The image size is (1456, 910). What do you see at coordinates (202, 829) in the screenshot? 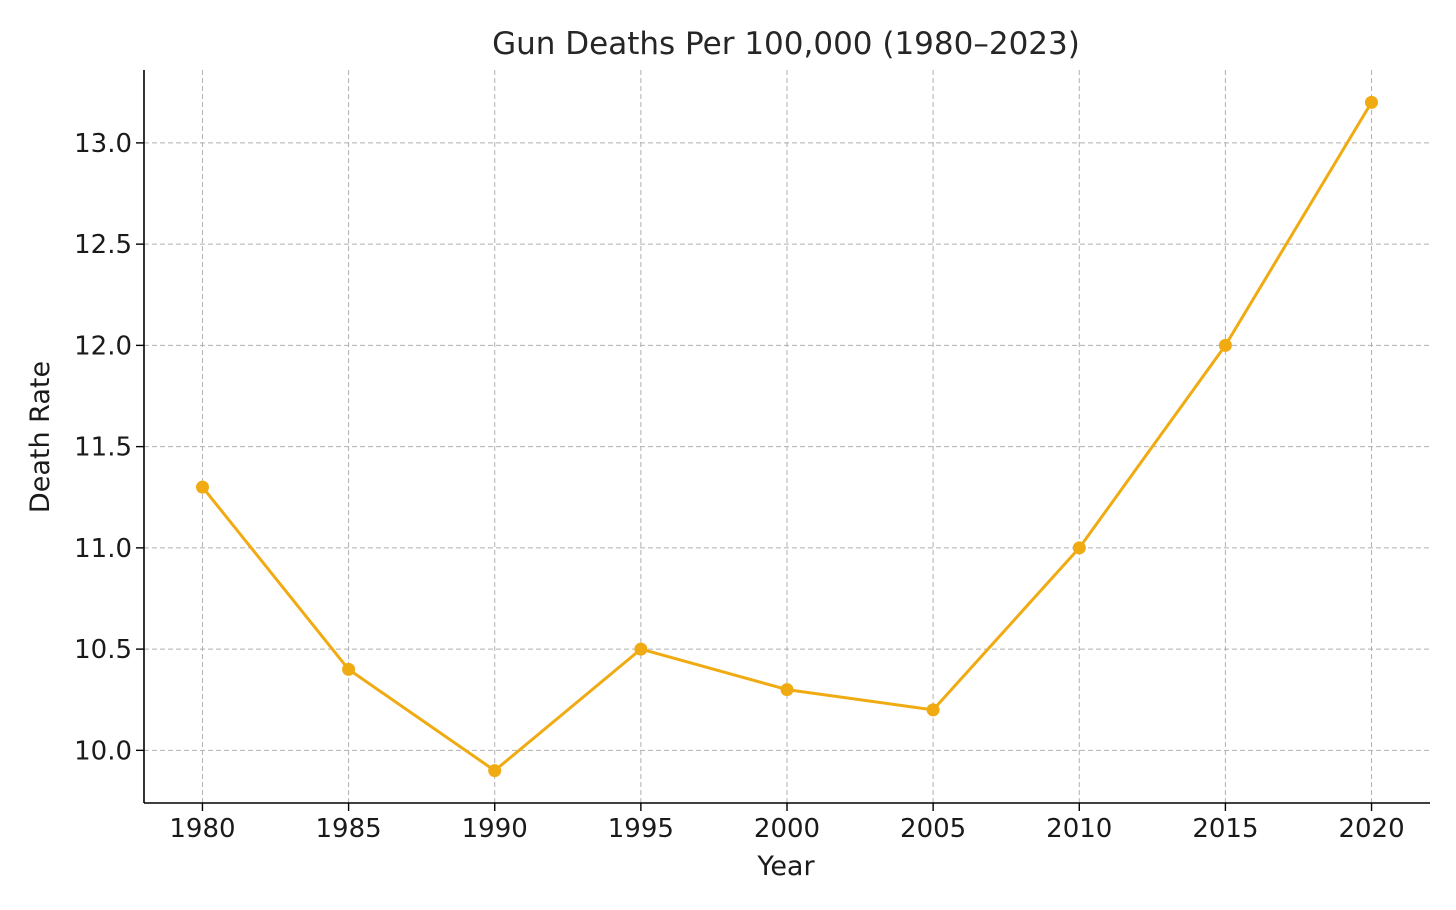
I see `x-tick-label: 1980` at bounding box center [202, 829].